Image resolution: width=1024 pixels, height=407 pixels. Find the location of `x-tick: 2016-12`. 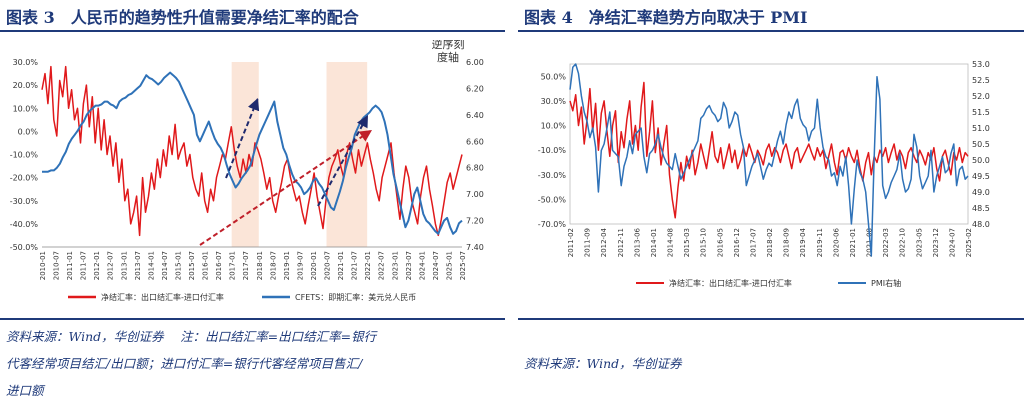

x-tick: 2016-12 is located at coordinates (737, 242).